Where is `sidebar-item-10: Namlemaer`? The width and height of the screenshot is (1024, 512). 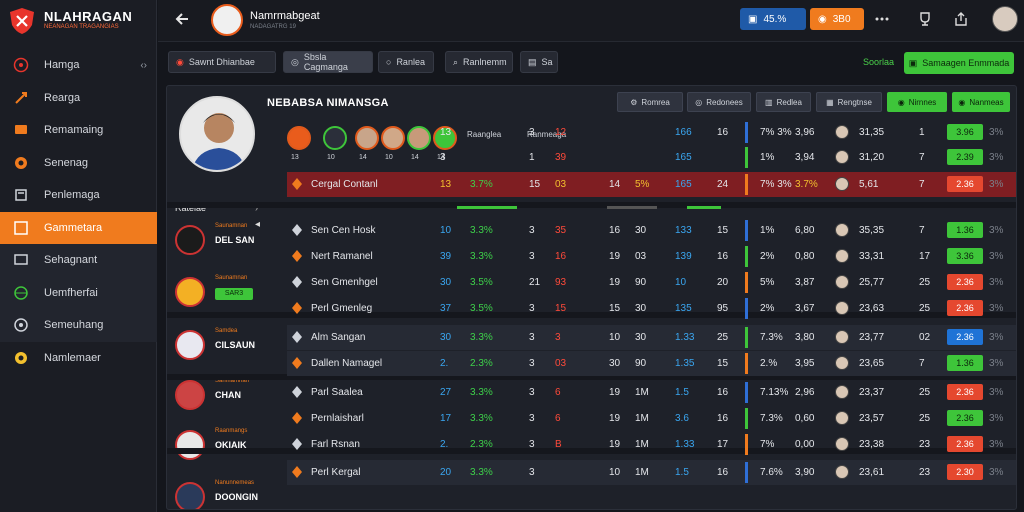 sidebar-item-10: Namlemaer is located at coordinates (78, 358).